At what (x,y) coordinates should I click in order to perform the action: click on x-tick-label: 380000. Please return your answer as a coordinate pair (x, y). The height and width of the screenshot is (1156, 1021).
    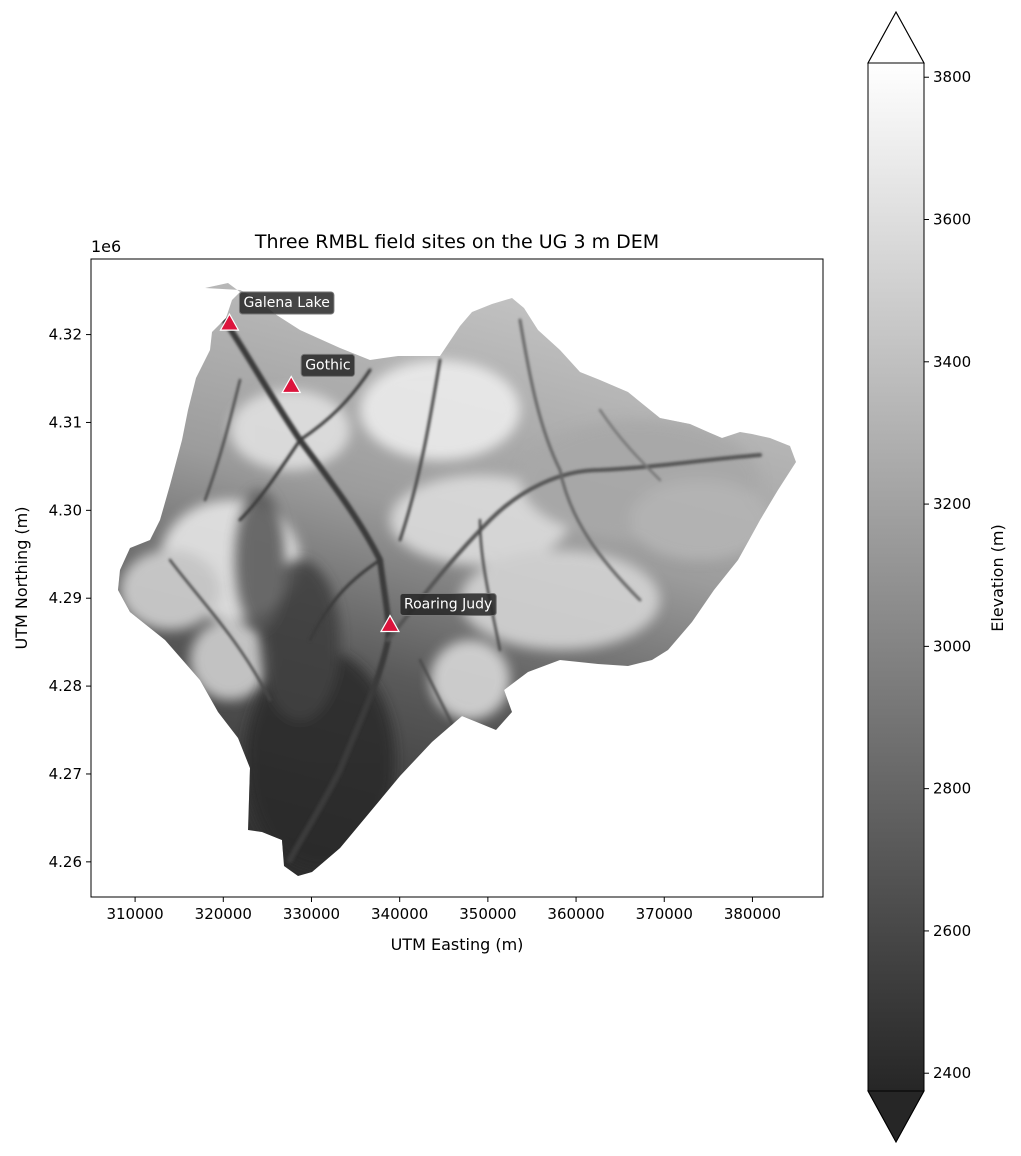
    Looking at the image, I should click on (752, 914).